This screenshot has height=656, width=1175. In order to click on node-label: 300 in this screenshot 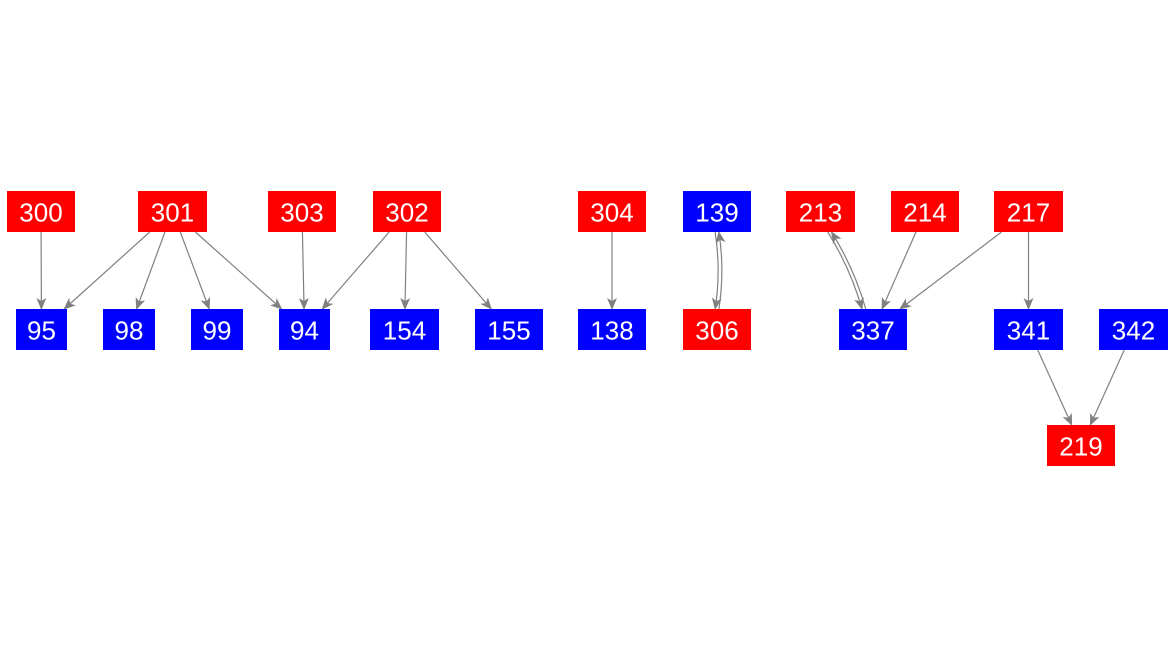, I will do `click(40, 213)`.